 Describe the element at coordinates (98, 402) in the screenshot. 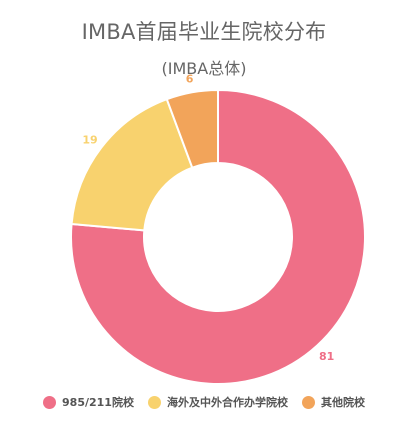

I see `legend-label: 985/211院校` at that location.